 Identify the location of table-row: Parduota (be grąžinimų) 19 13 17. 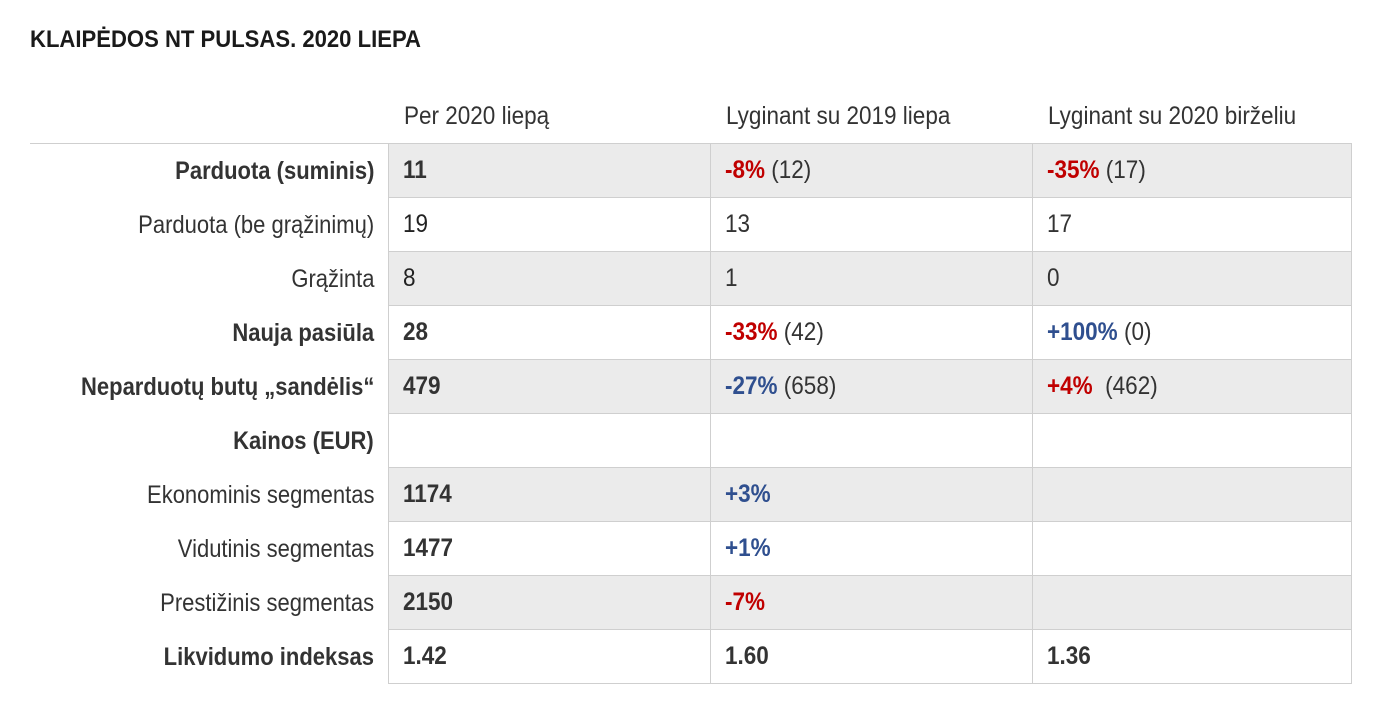
(691, 225).